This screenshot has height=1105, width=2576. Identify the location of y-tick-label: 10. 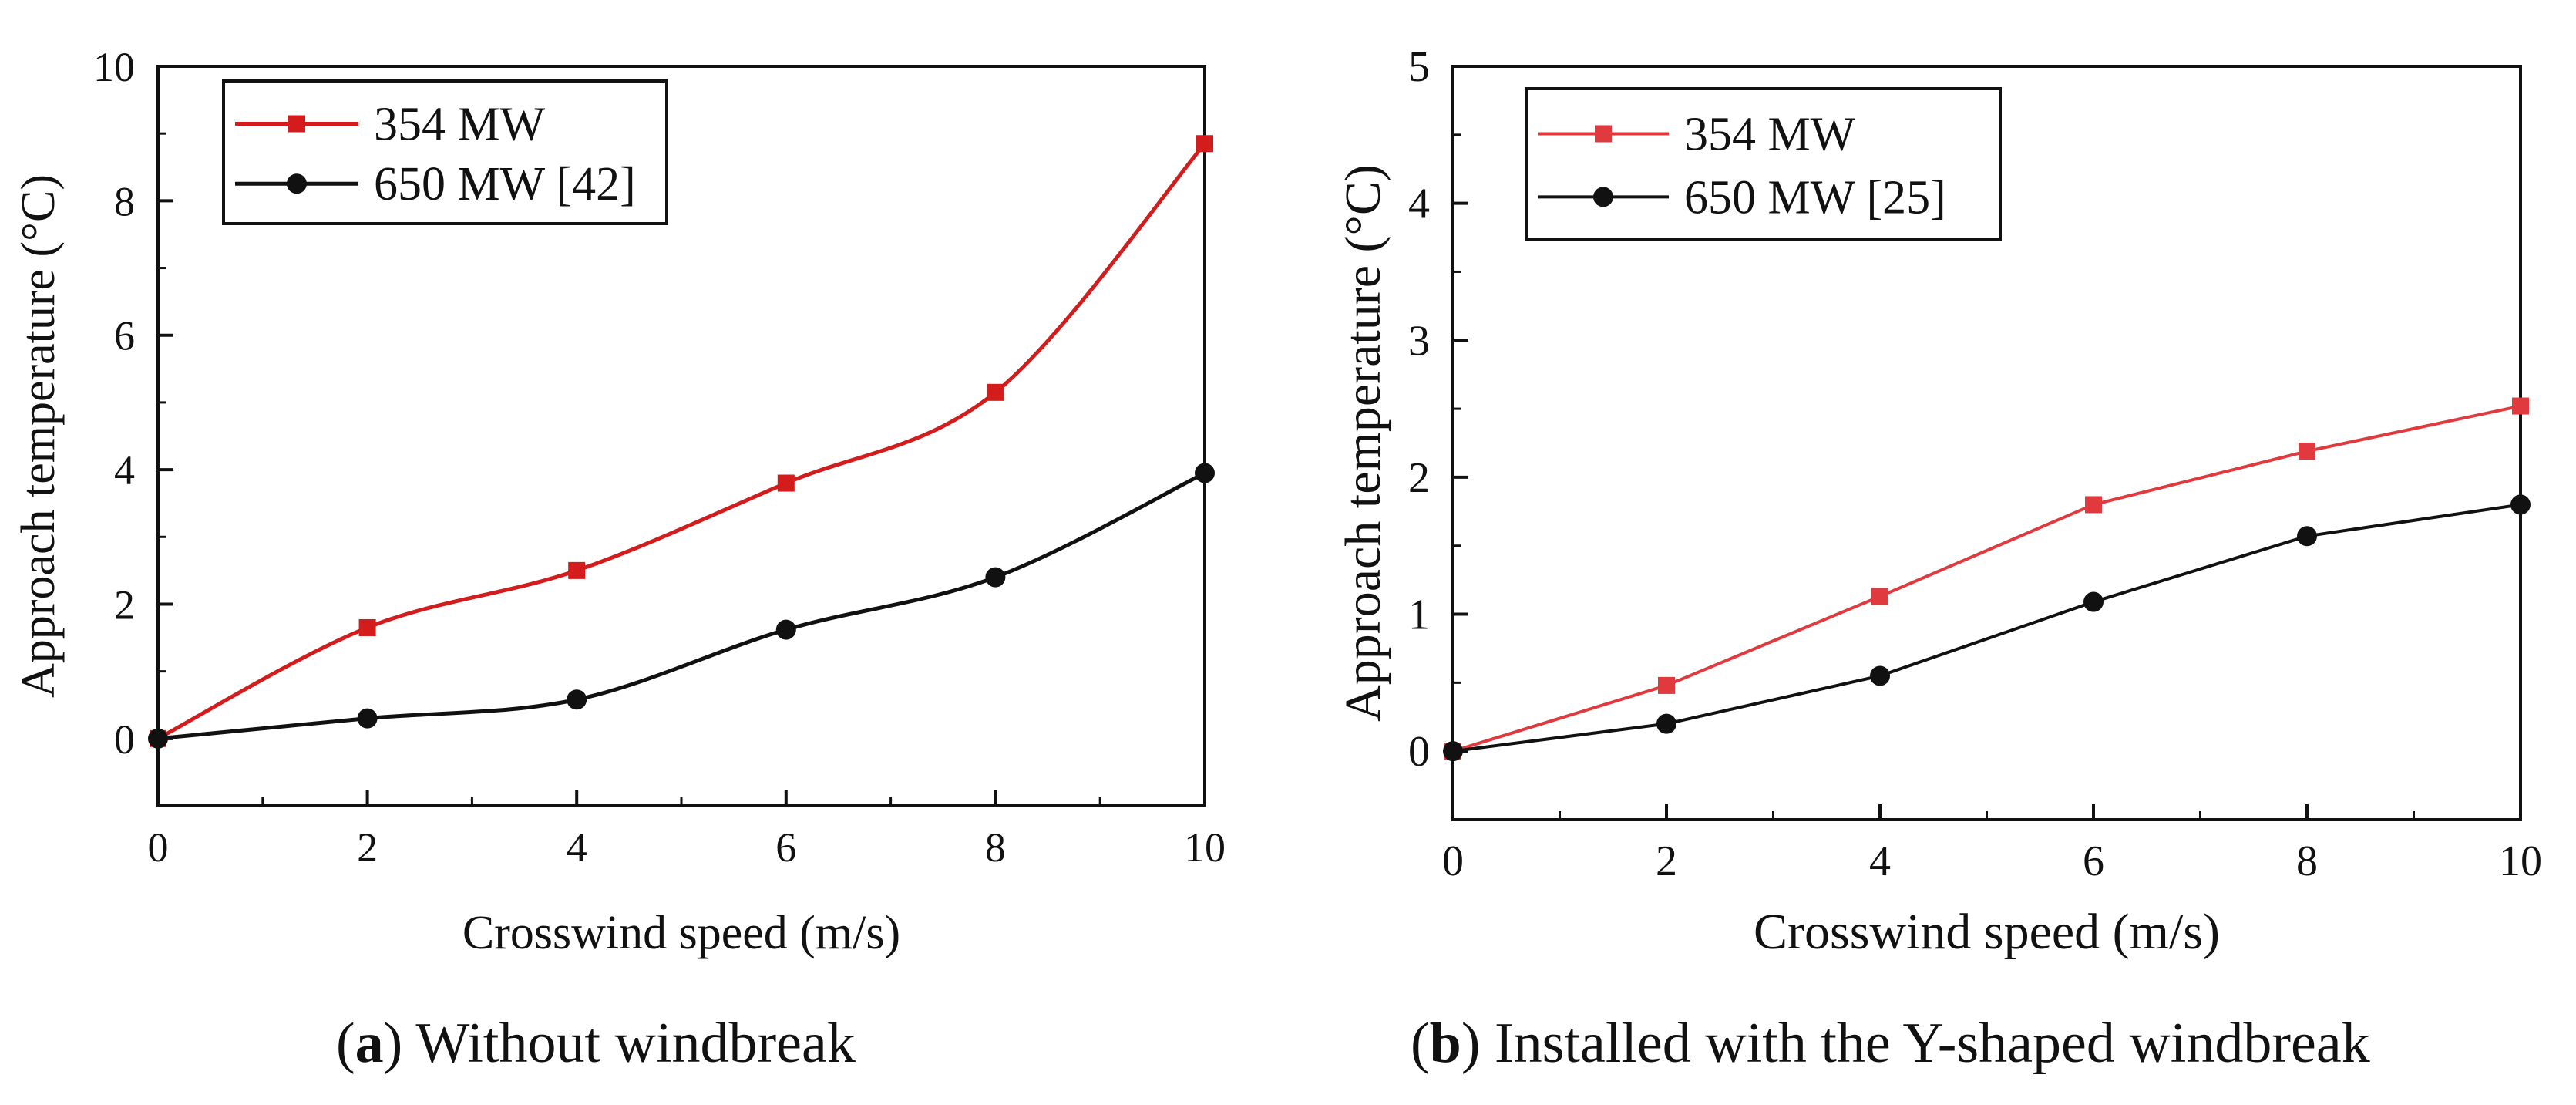
(114, 67).